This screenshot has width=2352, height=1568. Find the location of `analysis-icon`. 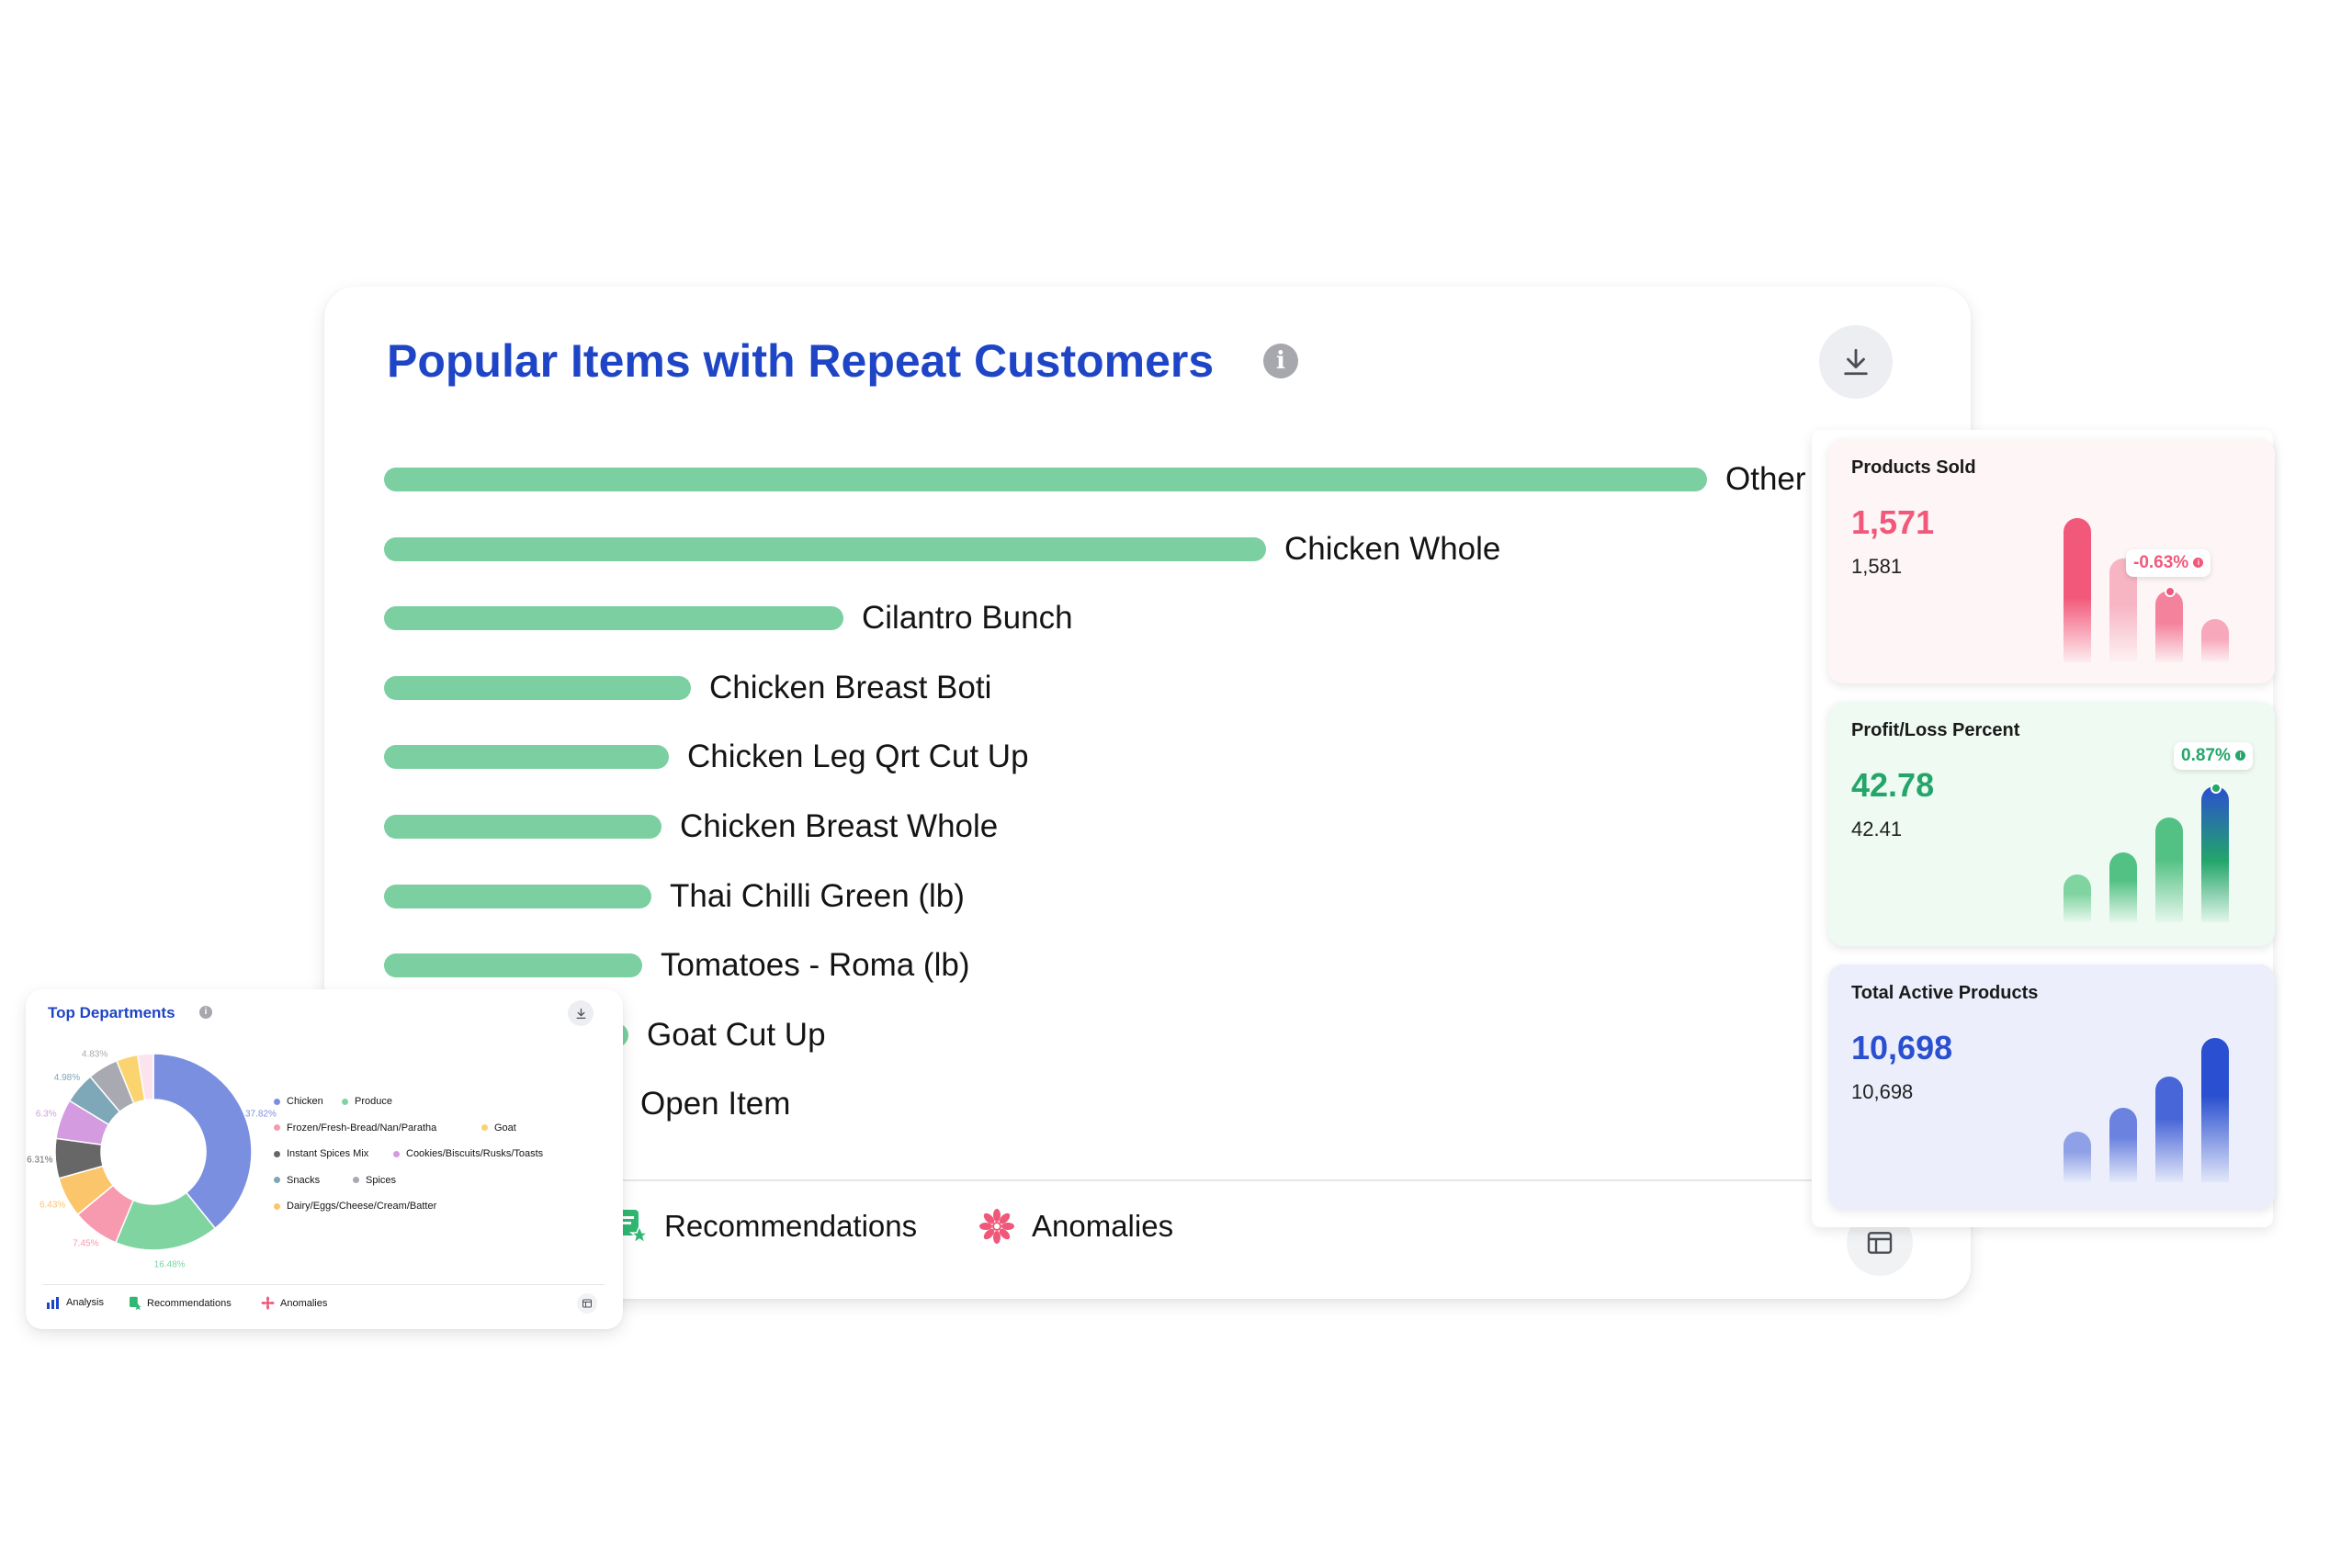

analysis-icon is located at coordinates (53, 1303).